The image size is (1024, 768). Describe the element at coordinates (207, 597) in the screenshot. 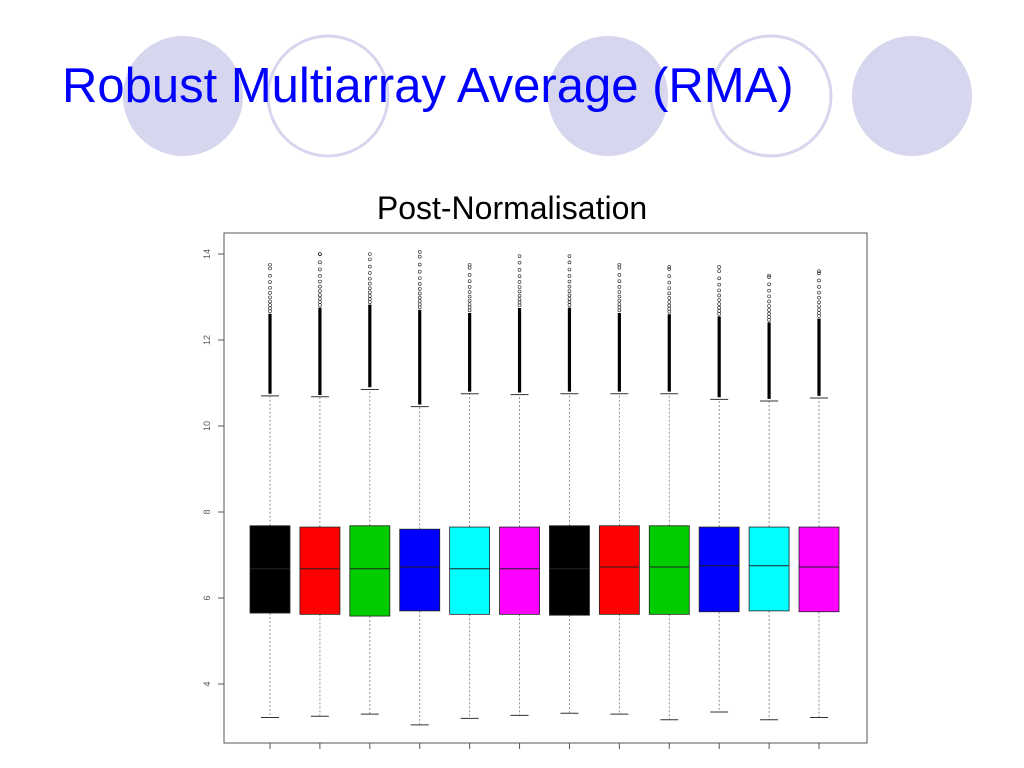

I see `y-tick-label: 6` at that location.